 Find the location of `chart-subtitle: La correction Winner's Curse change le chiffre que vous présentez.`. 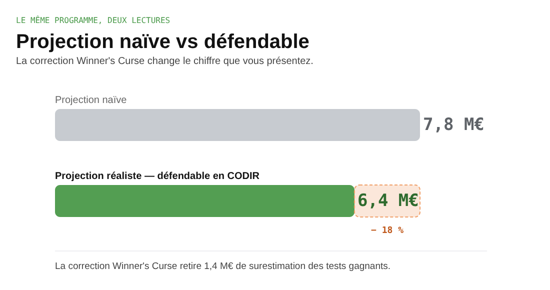

chart-subtitle: La correction Winner's Curse change le chiffre que vous présentez. is located at coordinates (165, 61).